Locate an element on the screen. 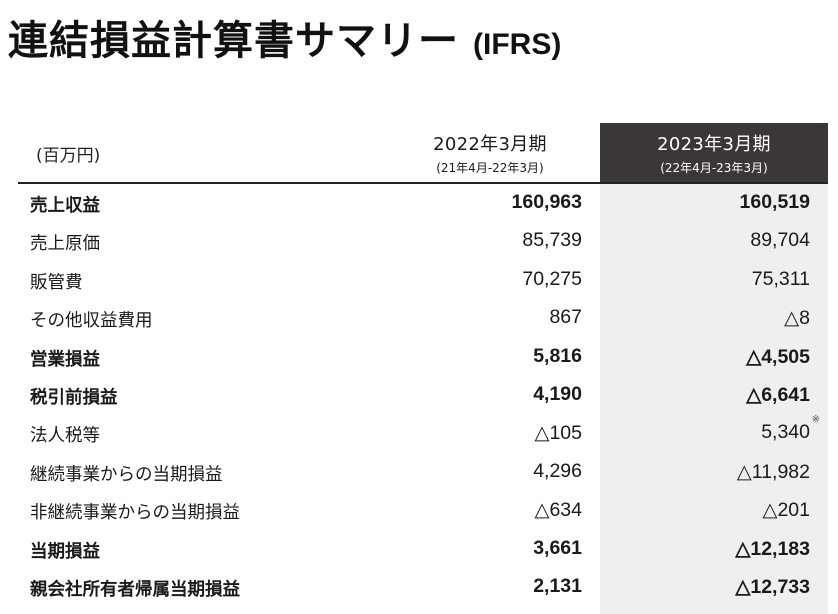 This screenshot has width=838, height=614. row-label: 当期損益 is located at coordinates (65, 551).